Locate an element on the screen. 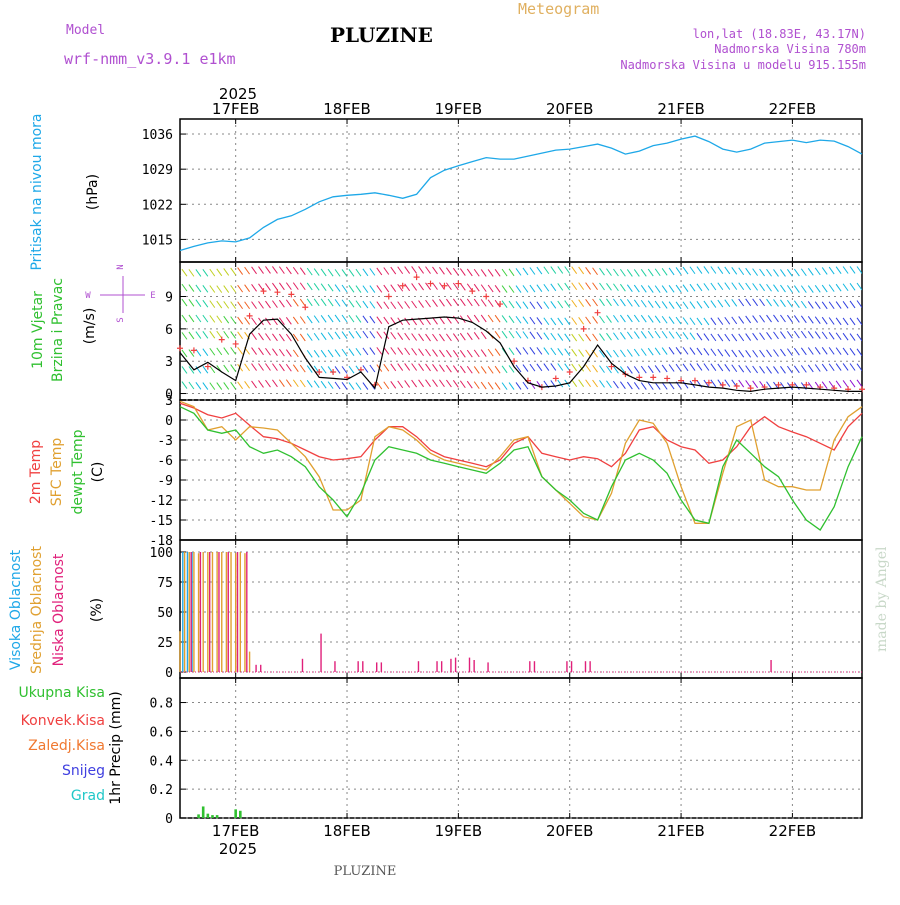 Image resolution: width=900 pixels, height=905 pixels. compass-w: W is located at coordinates (88, 296).